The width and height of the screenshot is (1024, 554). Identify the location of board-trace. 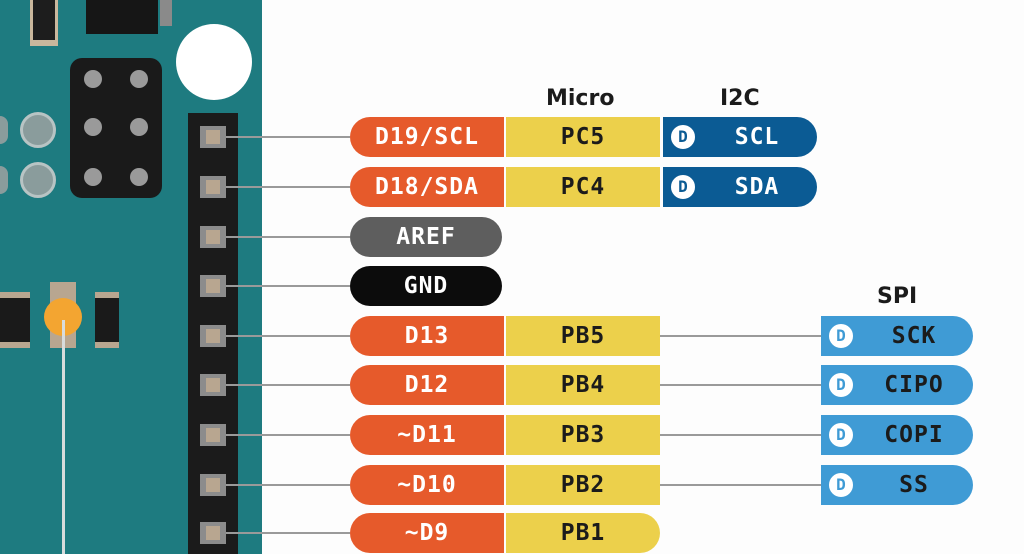
(63, 437).